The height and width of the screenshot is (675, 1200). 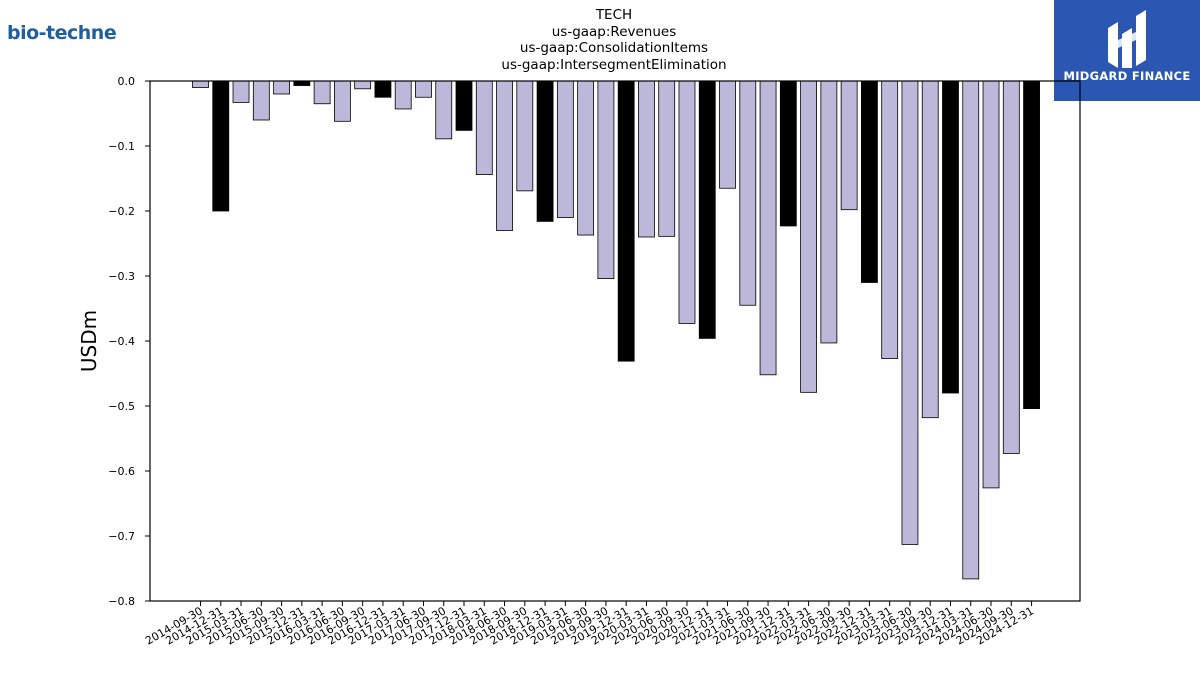 What do you see at coordinates (121, 471) in the screenshot?
I see `y-tick-label: −0.6` at bounding box center [121, 471].